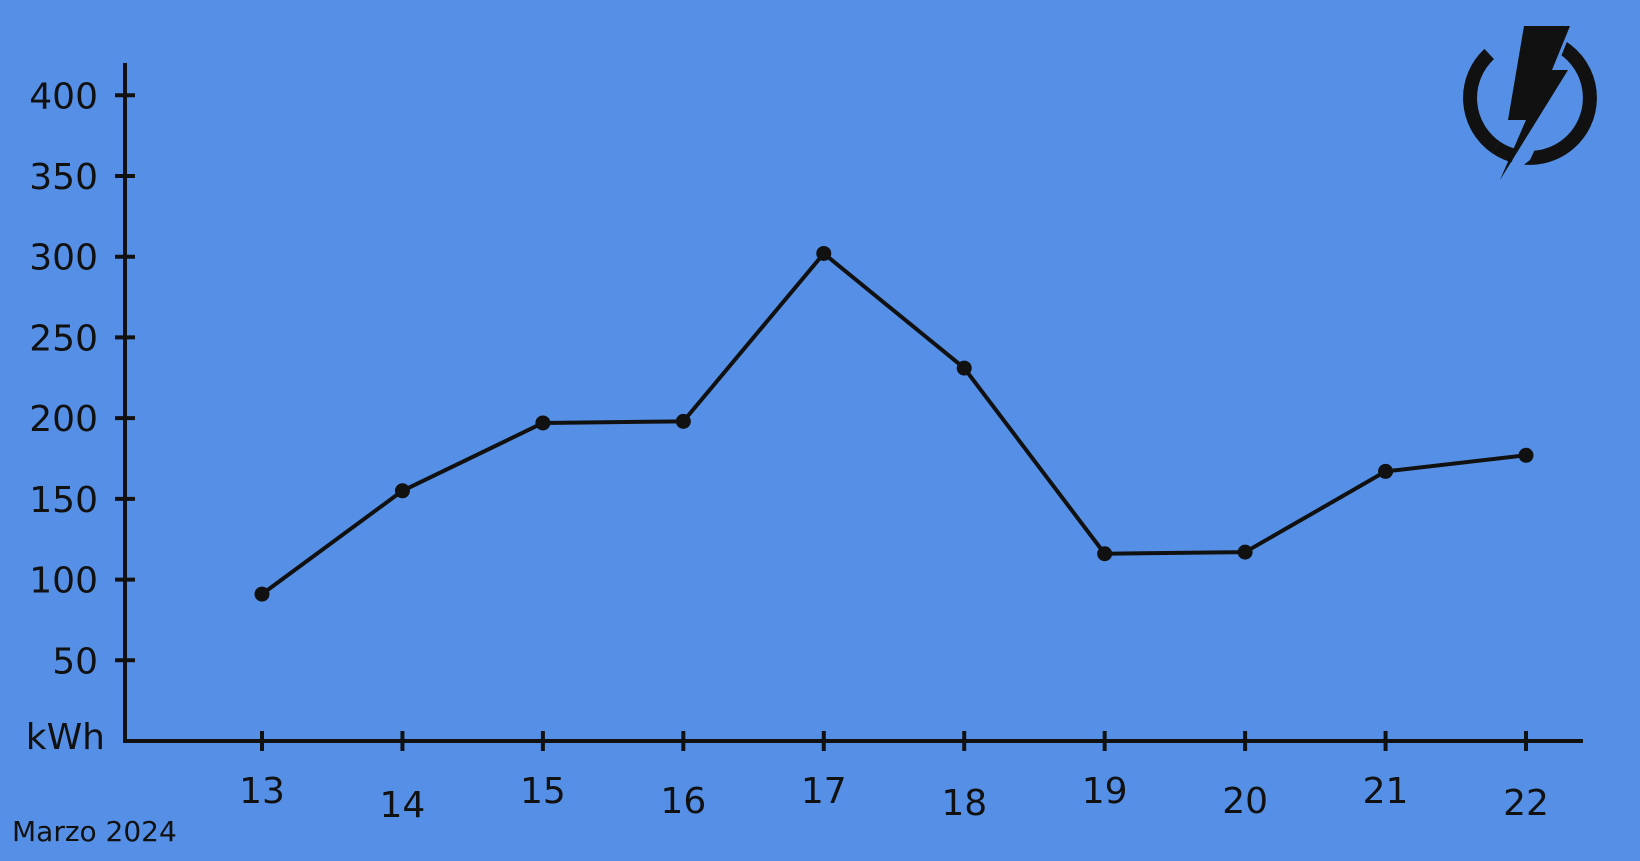 The height and width of the screenshot is (861, 1640). What do you see at coordinates (65, 737) in the screenshot?
I see `y-axis-unit-label: kWh` at bounding box center [65, 737].